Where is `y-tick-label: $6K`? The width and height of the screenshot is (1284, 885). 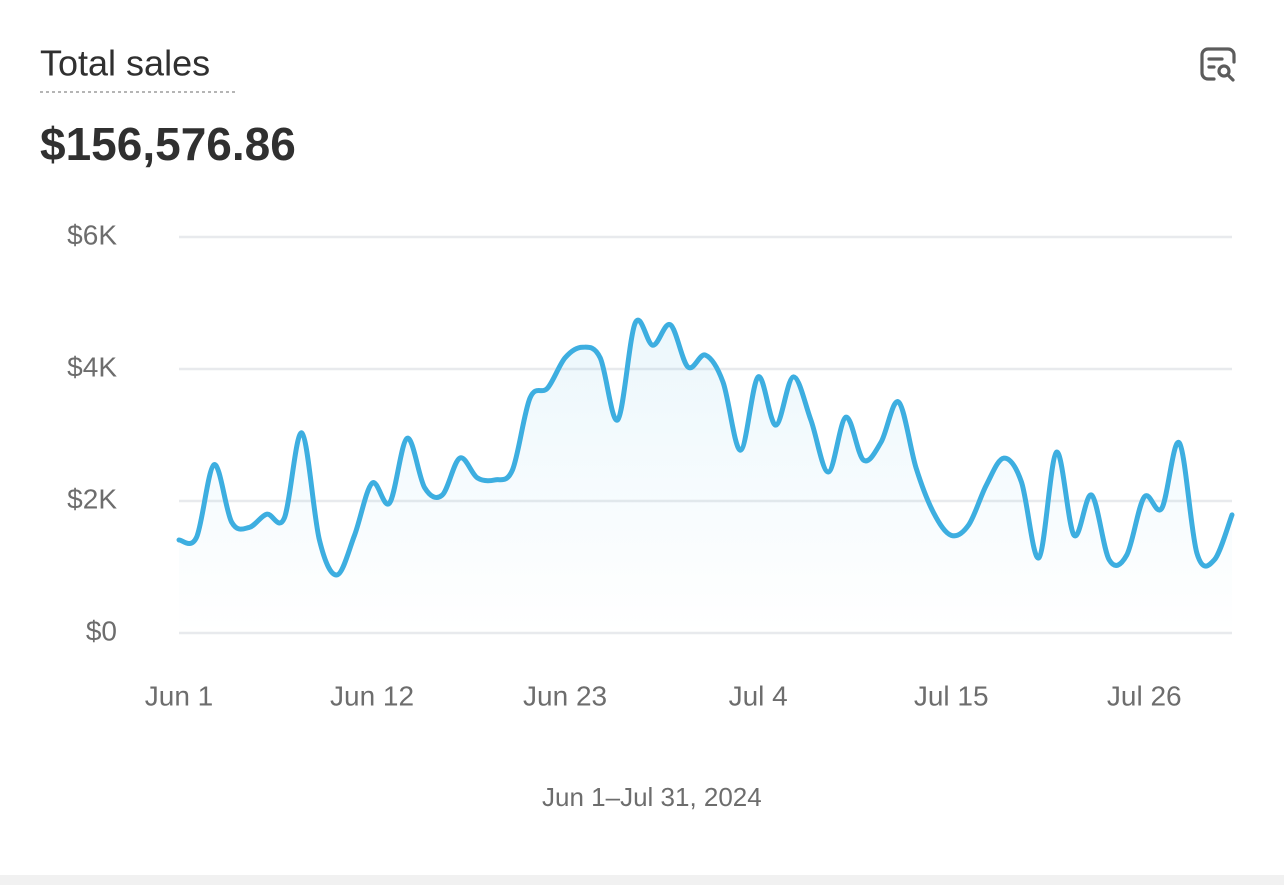 y-tick-label: $6K is located at coordinates (92, 234).